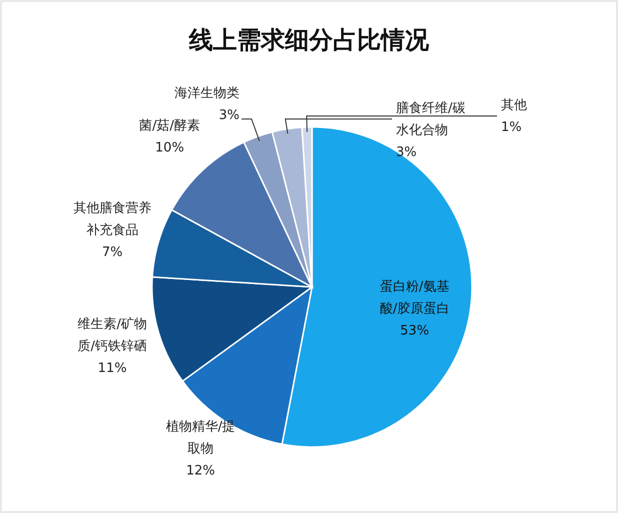 This screenshot has width=618, height=513. I want to click on slice-label: 蛋白粉/氨基酸/胶原蛋白, so click(415, 297).